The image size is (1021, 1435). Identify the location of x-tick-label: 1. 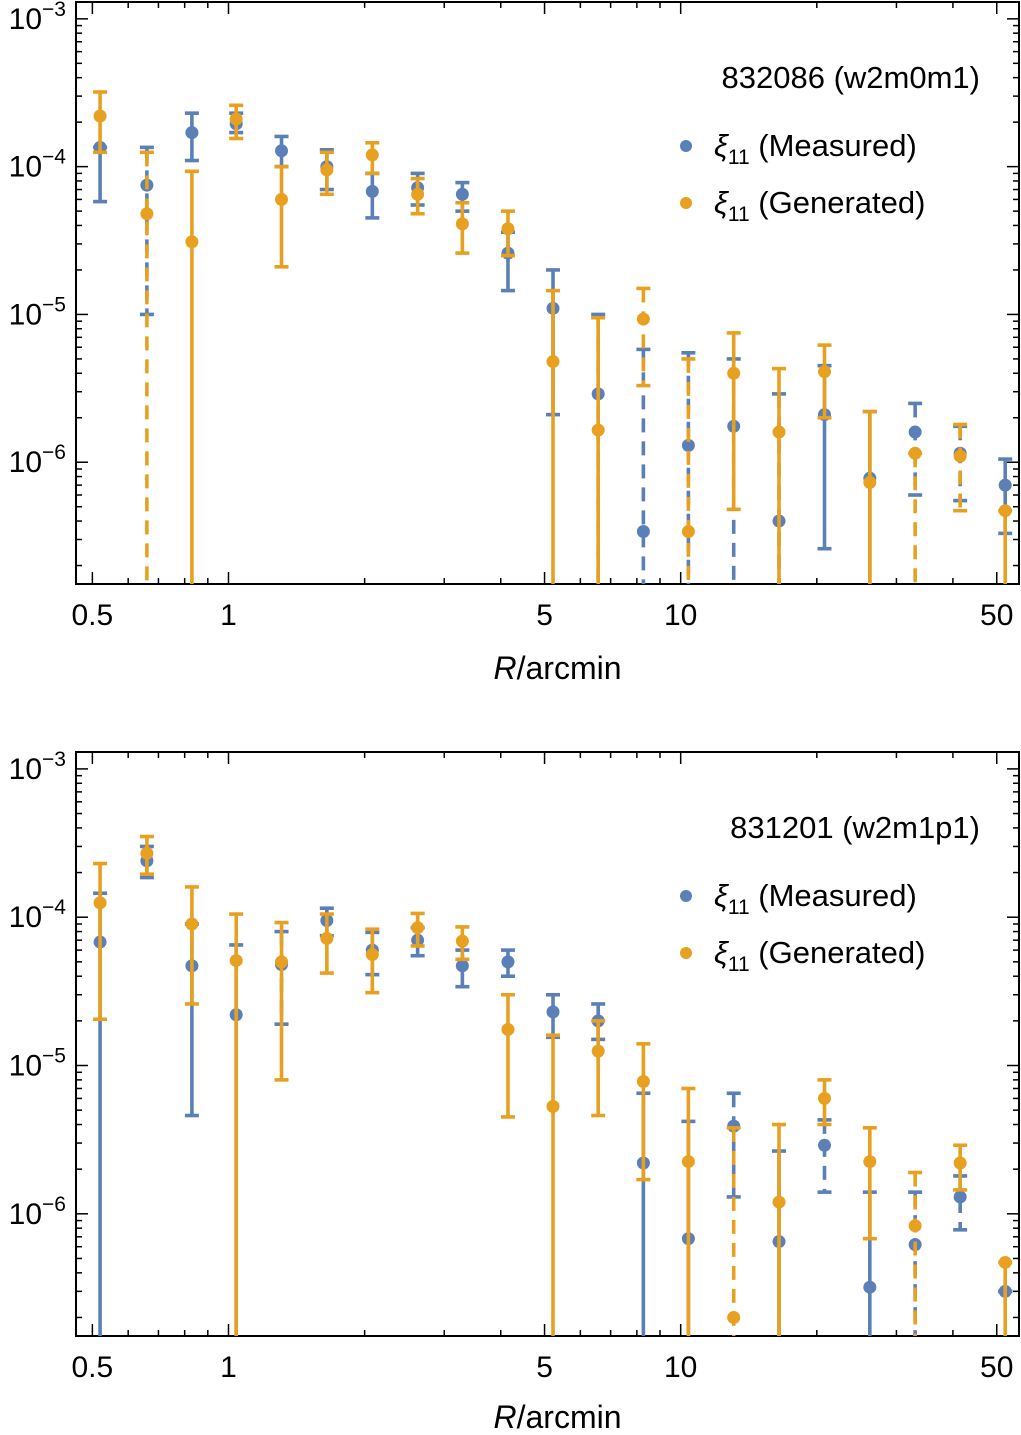
(228, 615).